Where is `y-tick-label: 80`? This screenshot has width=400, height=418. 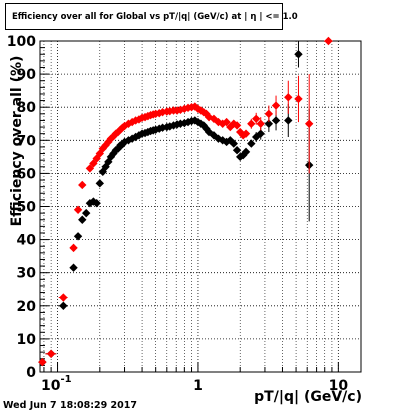 y-tick-label: 80 is located at coordinates (27, 108).